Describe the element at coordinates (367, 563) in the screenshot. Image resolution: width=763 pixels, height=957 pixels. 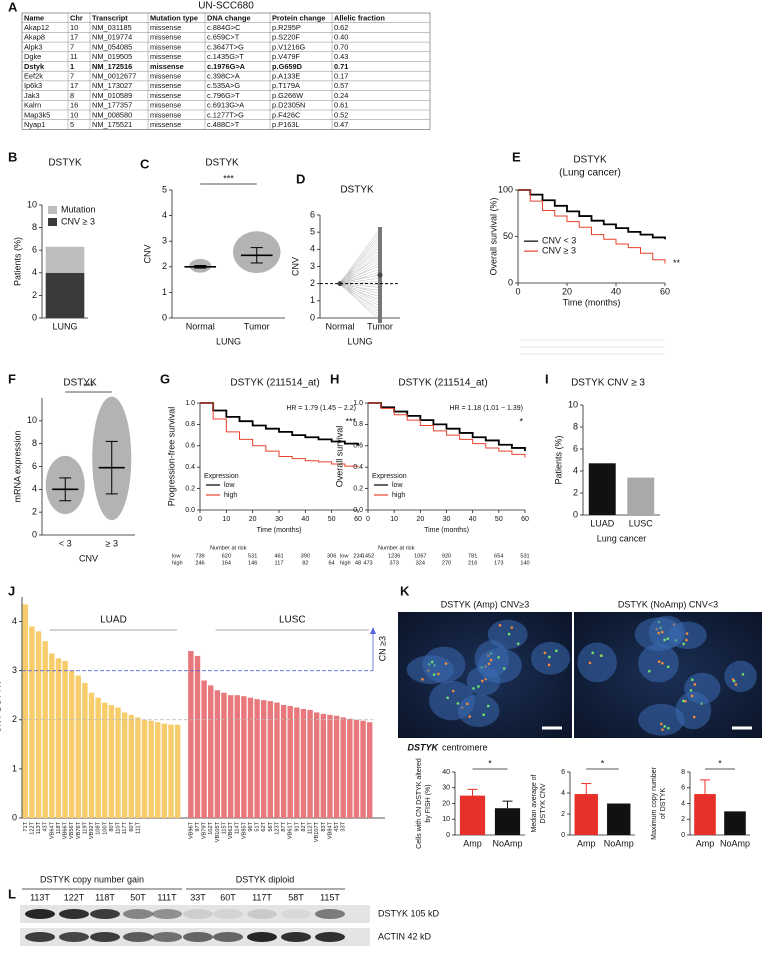
I see `risk-count: 473` at that location.